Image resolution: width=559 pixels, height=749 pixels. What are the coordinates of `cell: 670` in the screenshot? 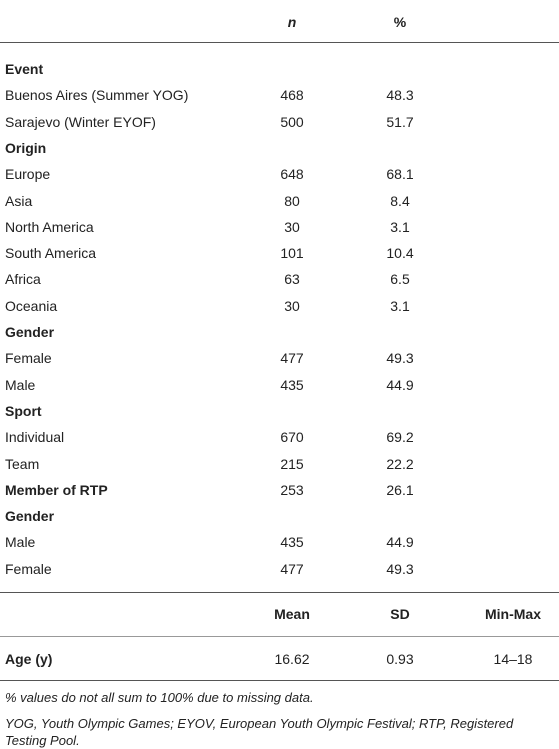 It's located at (292, 437).